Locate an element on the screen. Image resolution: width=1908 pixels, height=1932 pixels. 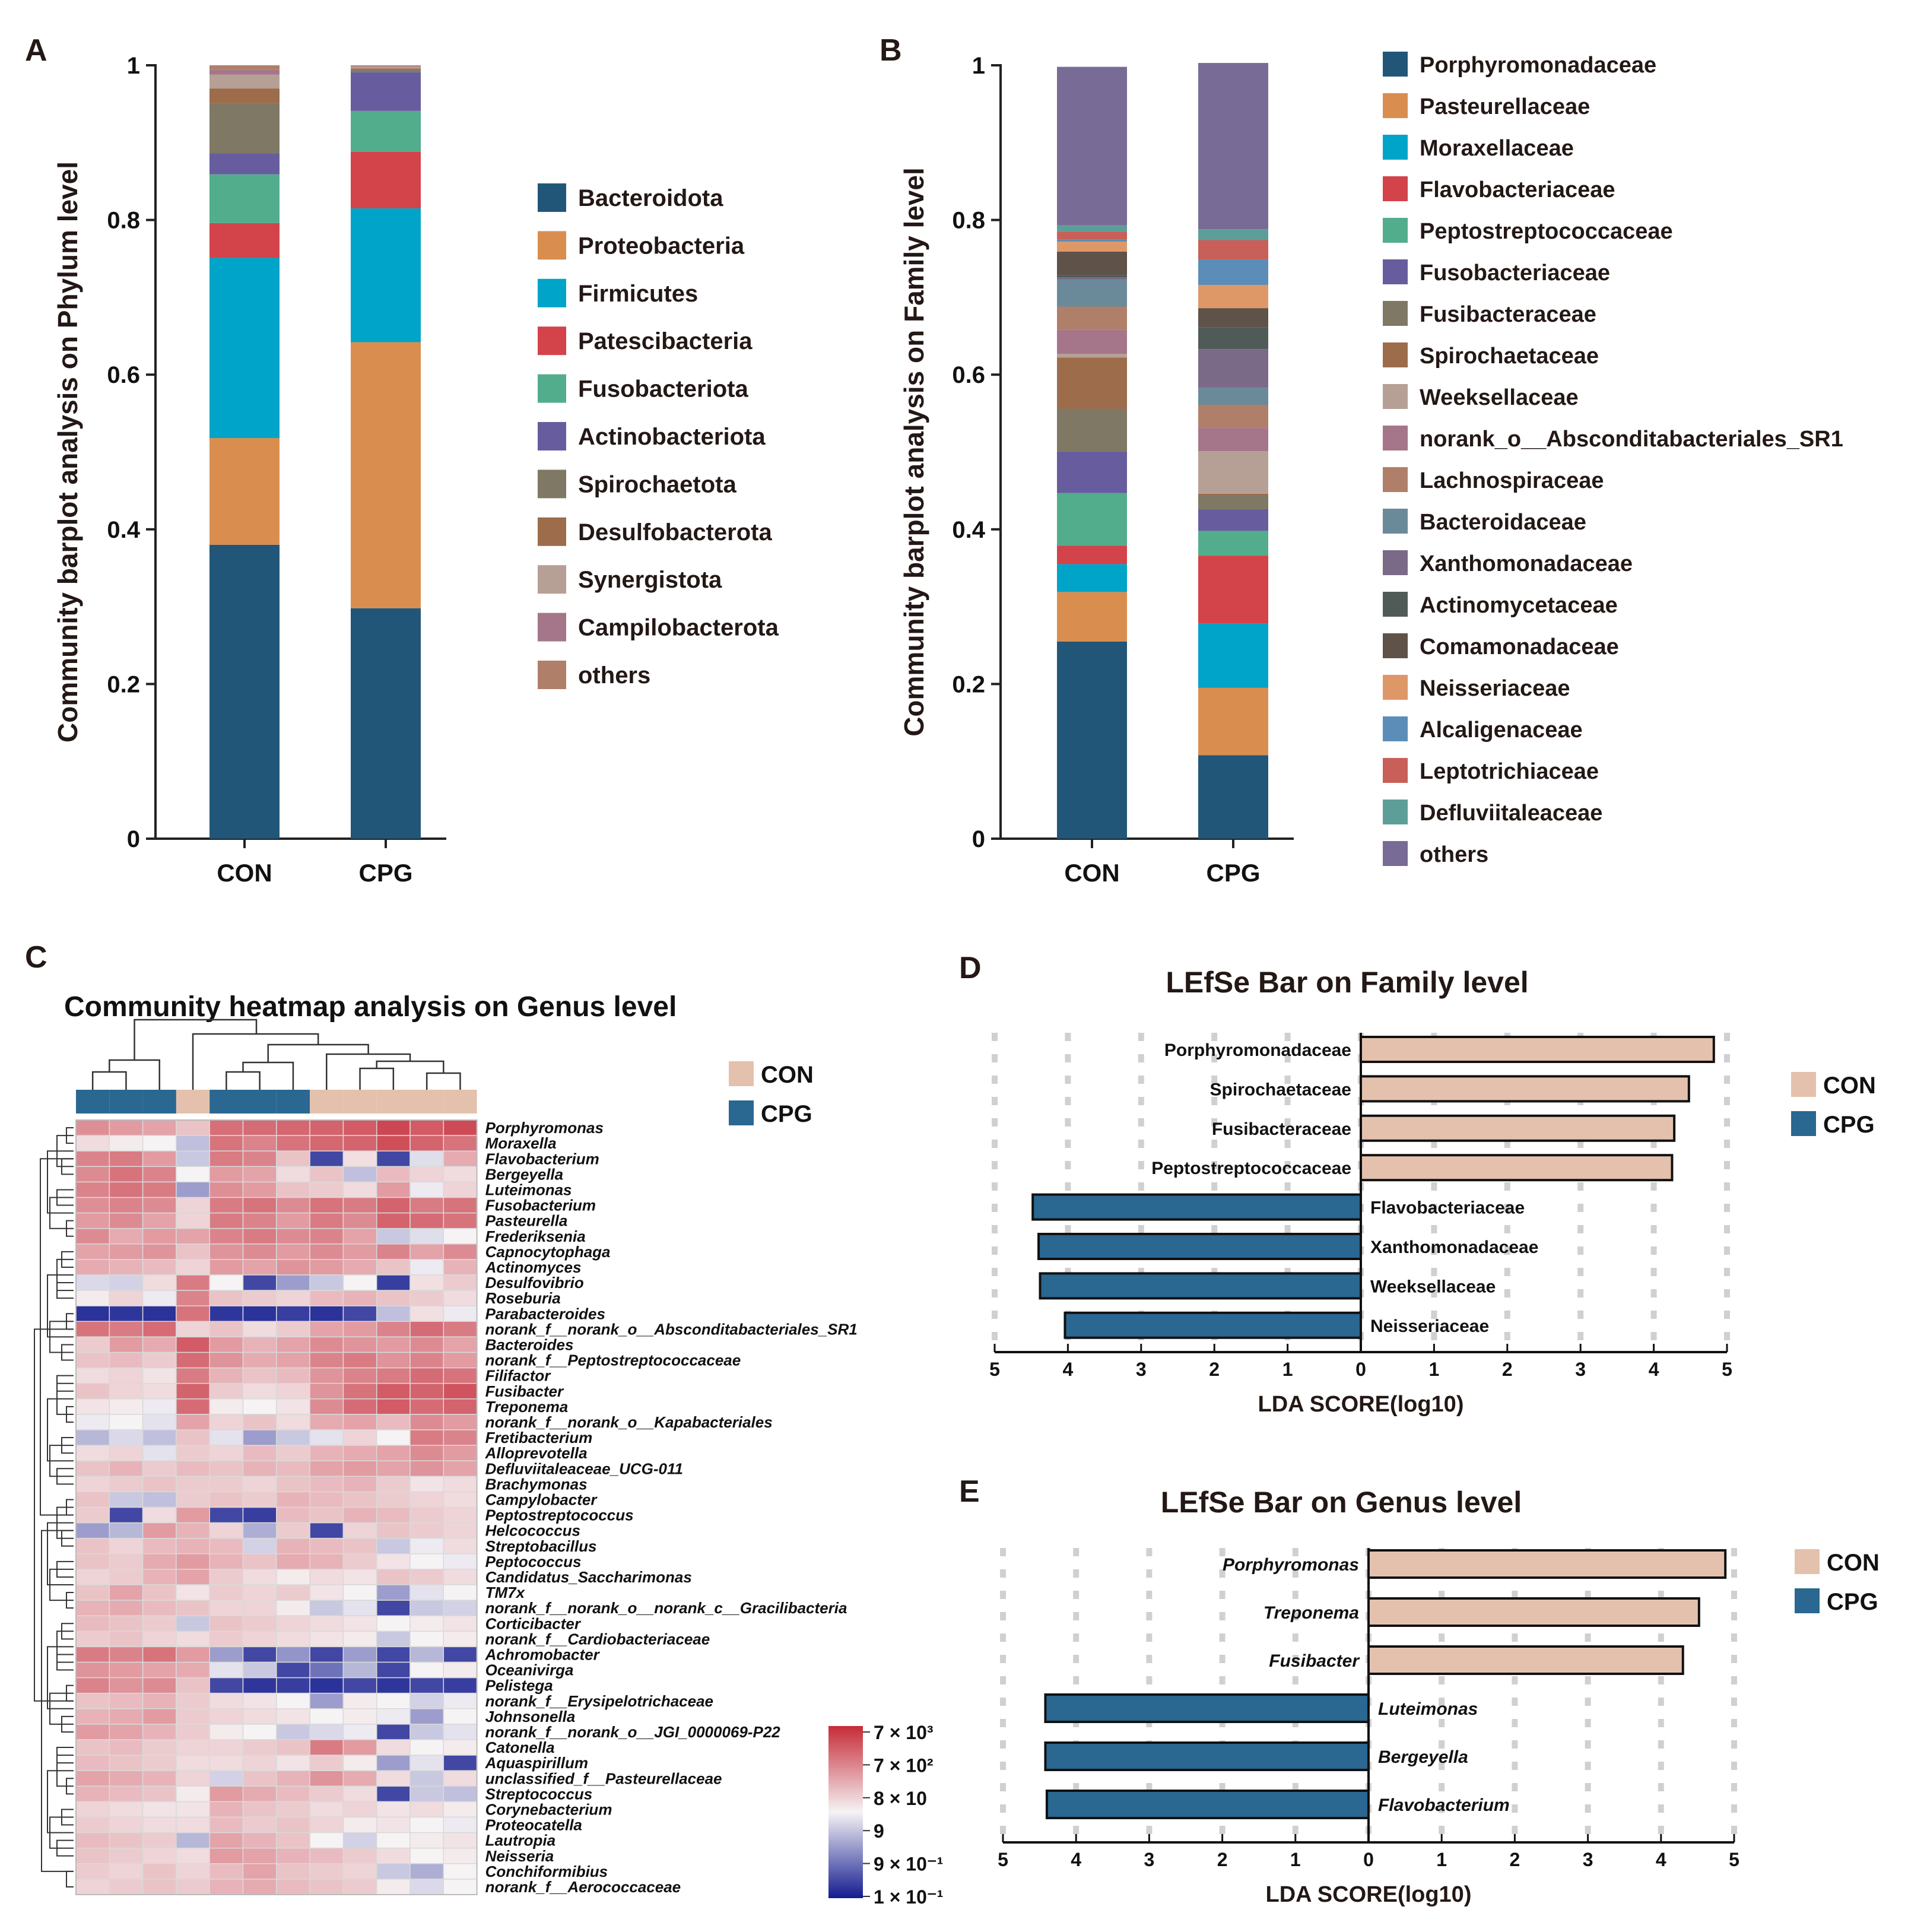
heatmap-row-label: Candidatus_Saccharimonas is located at coordinates (588, 1577).